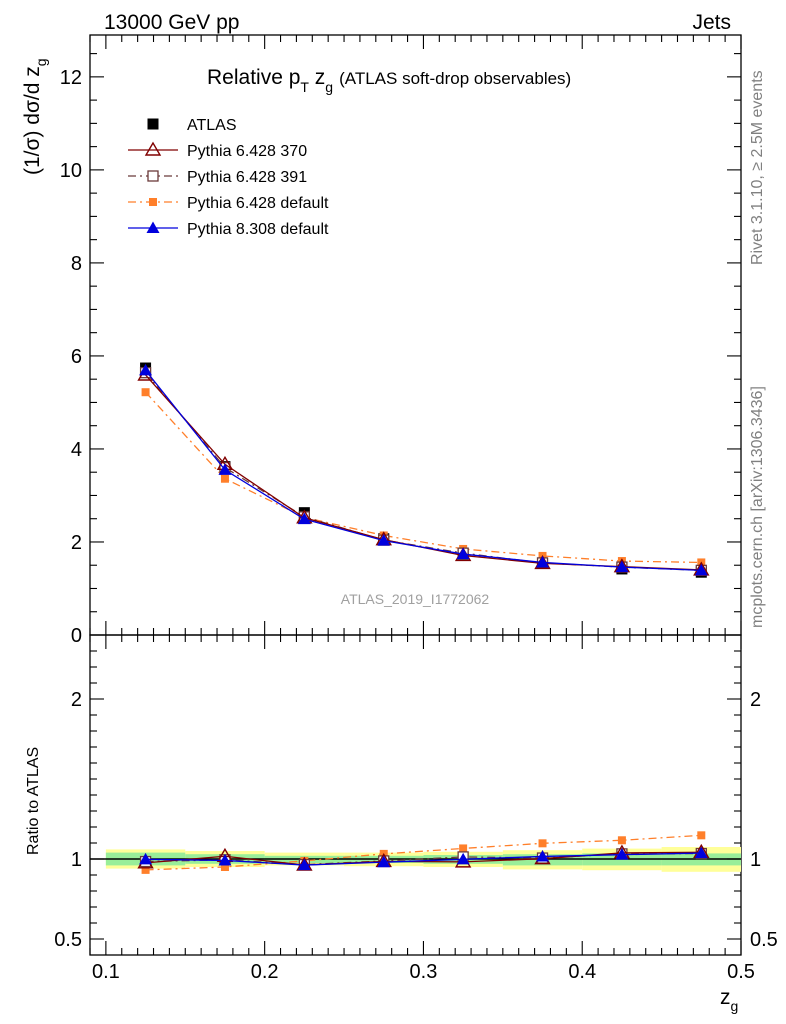 This screenshot has height=1024, width=786. Describe the element at coordinates (33, 801) in the screenshot. I see `ratio-y-axis-label: Ratio to ATLAS` at that location.